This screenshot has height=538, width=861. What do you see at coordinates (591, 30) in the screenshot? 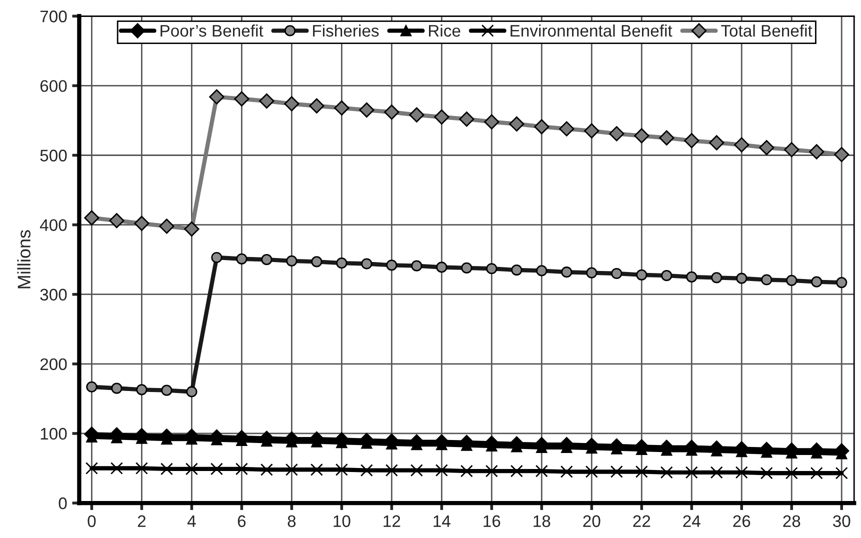
I see `legend-label: Environmental Benefit` at bounding box center [591, 30].